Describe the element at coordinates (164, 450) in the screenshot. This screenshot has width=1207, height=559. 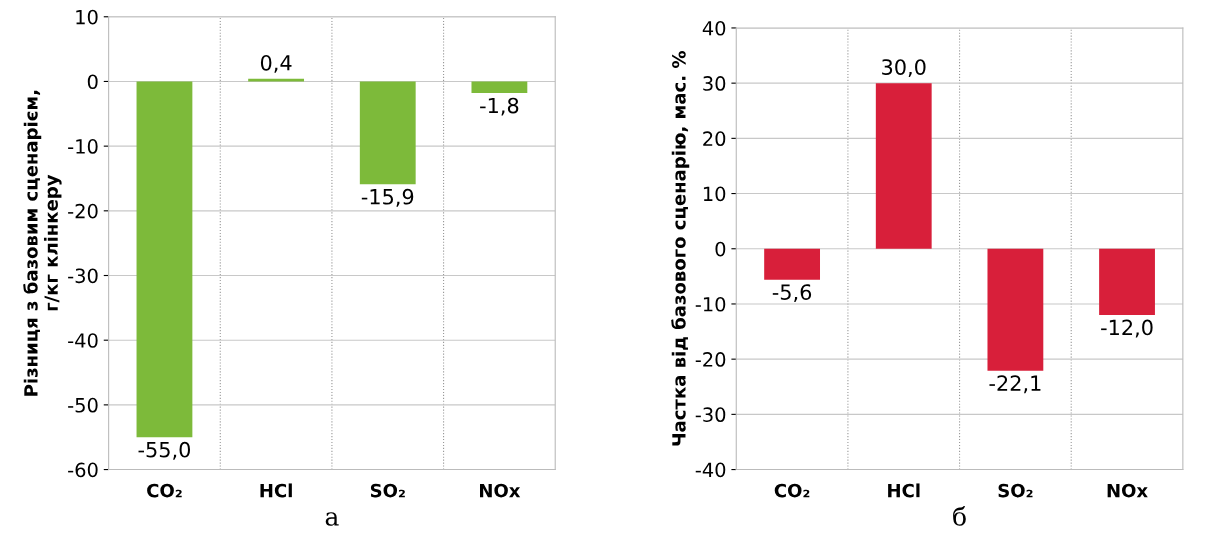
I see `data-label: -55,0` at that location.